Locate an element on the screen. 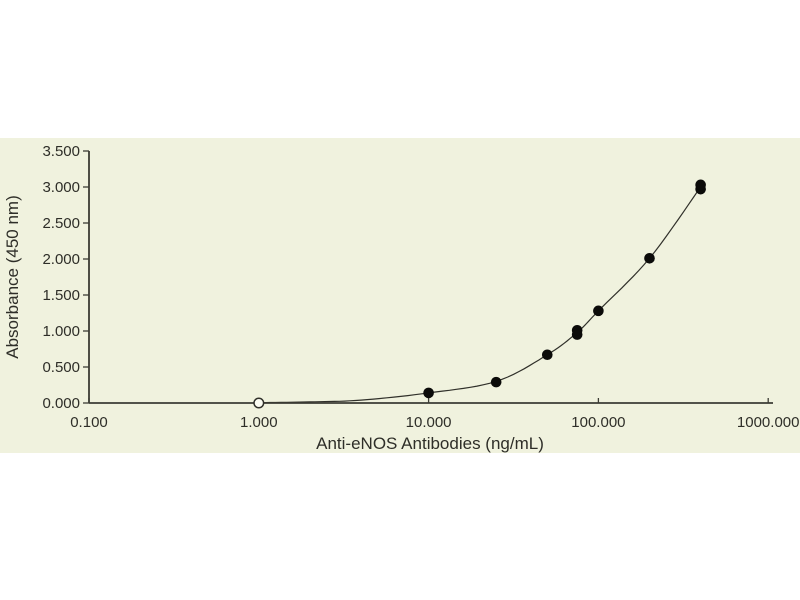 The width and height of the screenshot is (800, 600). x-tick-label: 1.000 is located at coordinates (259, 422).